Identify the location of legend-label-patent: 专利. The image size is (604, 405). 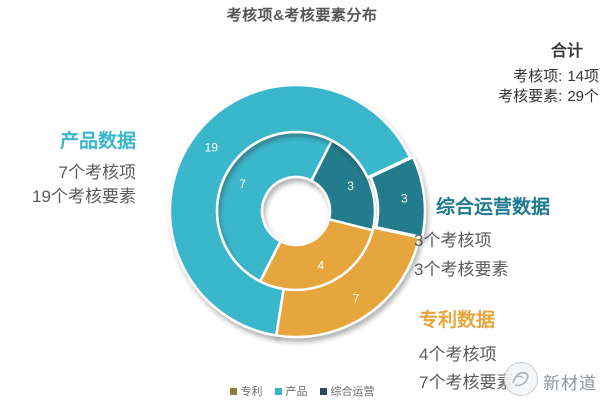
(251, 392).